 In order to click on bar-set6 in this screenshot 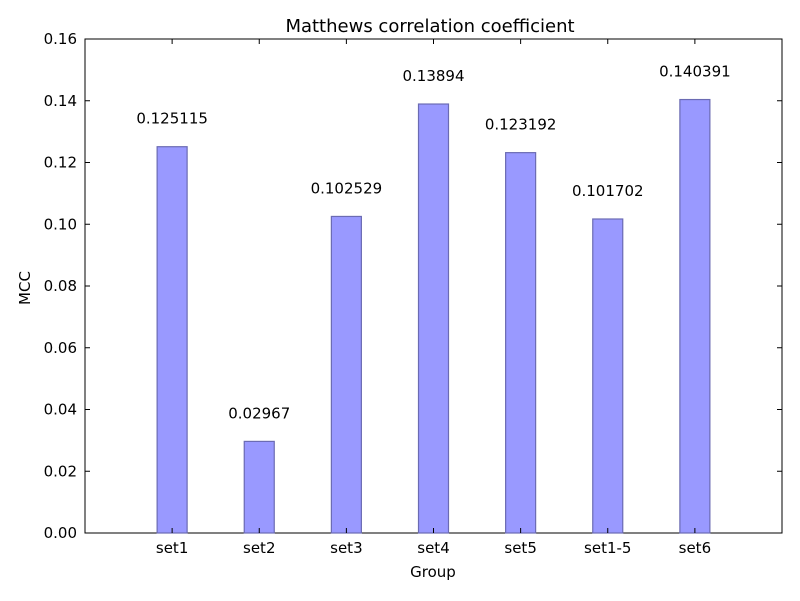, I will do `click(695, 316)`.